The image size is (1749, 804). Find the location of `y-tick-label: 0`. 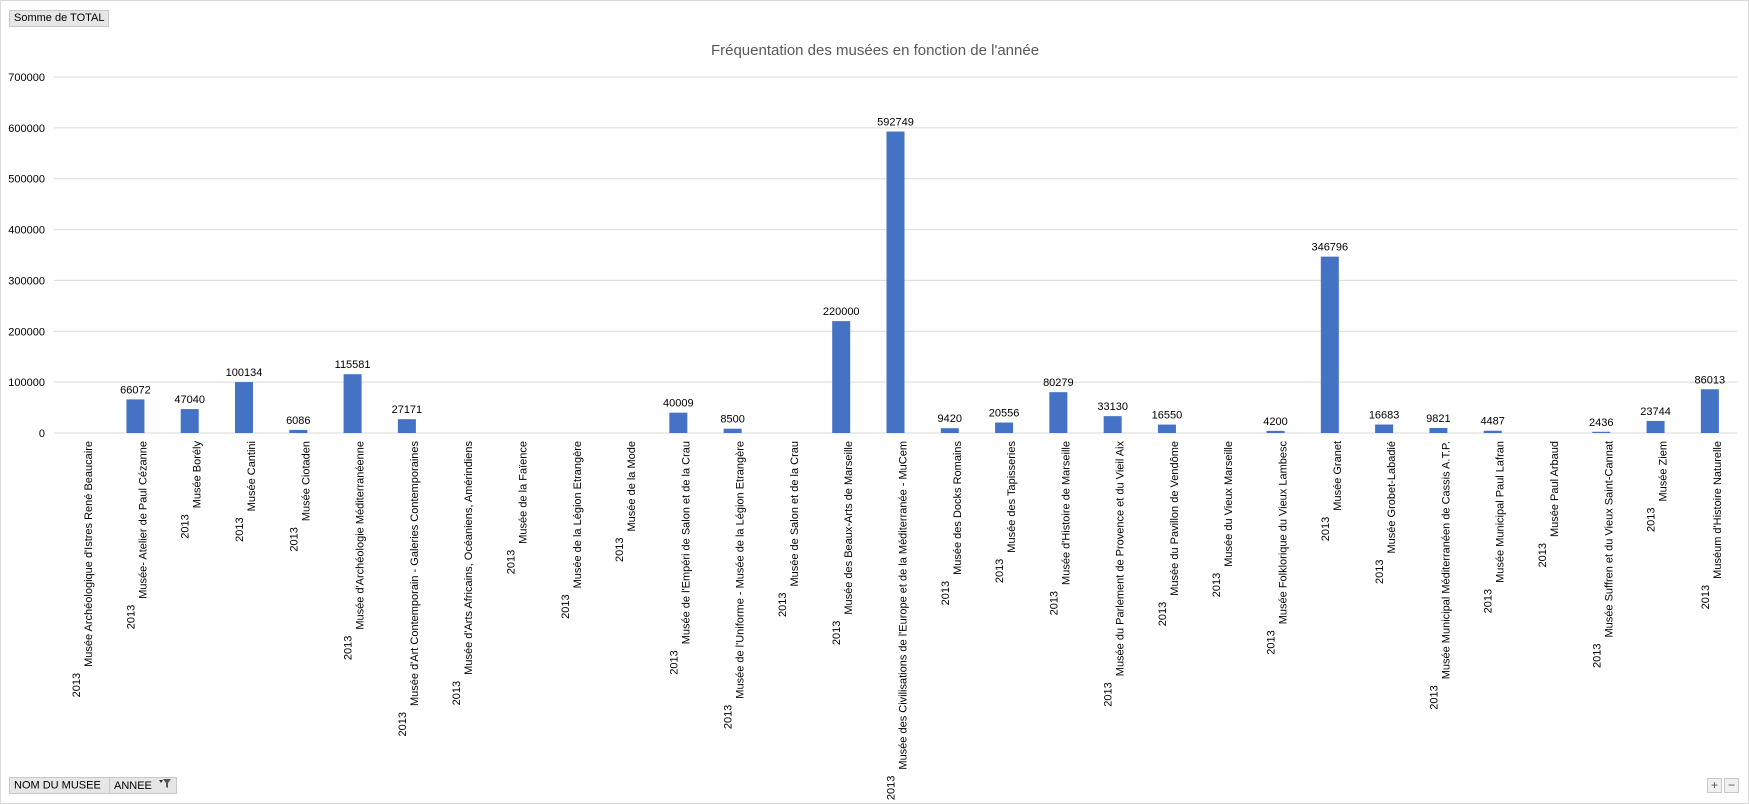

y-tick-label: 0 is located at coordinates (42, 434).